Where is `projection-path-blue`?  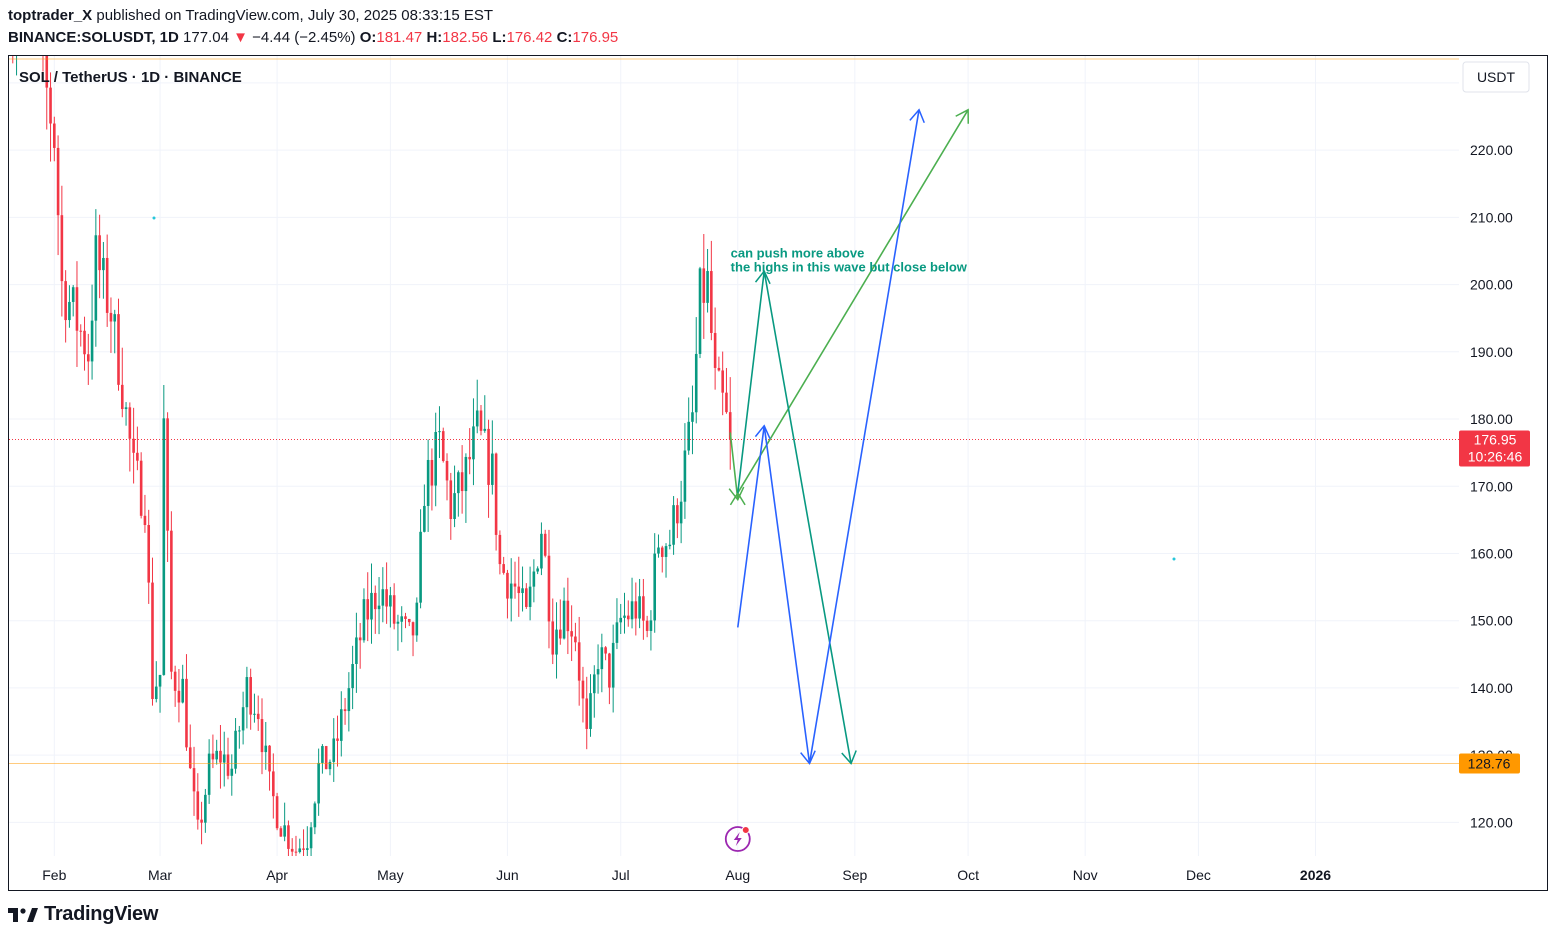
projection-path-blue is located at coordinates (828, 436).